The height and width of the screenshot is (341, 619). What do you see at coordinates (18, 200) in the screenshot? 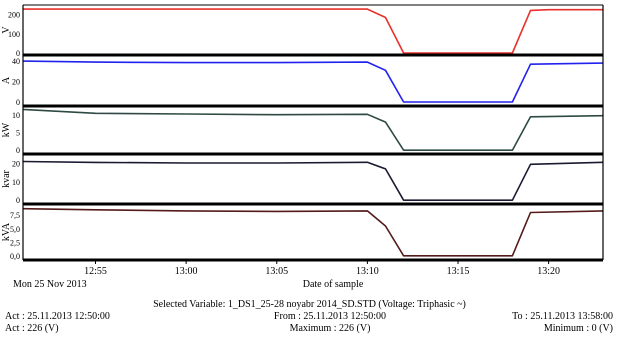
I see `ytick-kvar-0: 0` at bounding box center [18, 200].